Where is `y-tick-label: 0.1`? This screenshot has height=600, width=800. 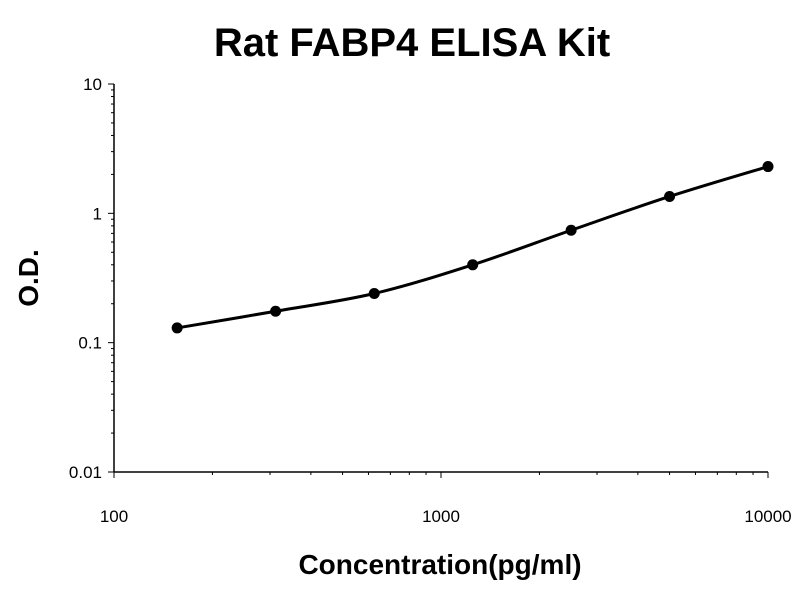
y-tick-label: 0.1 is located at coordinates (90, 343).